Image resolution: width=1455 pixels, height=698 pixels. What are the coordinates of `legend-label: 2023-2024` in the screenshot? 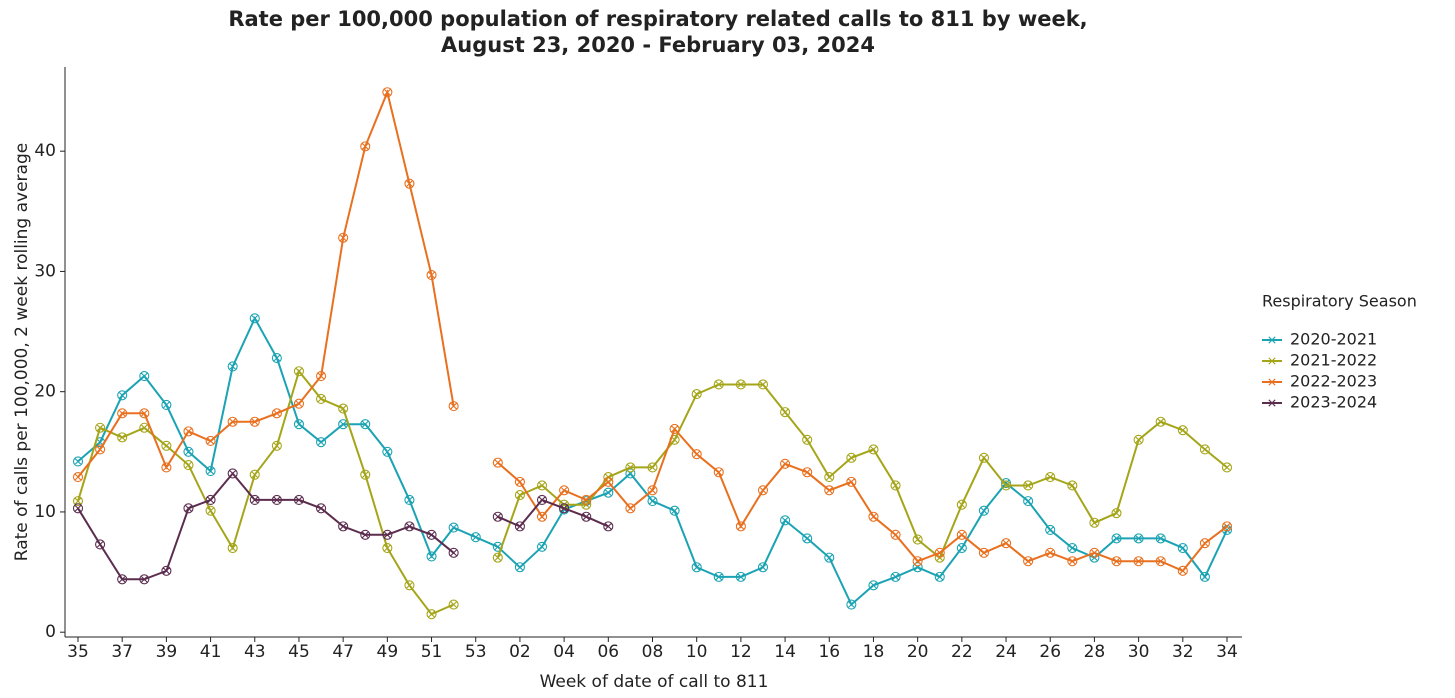 It's located at (1333, 402).